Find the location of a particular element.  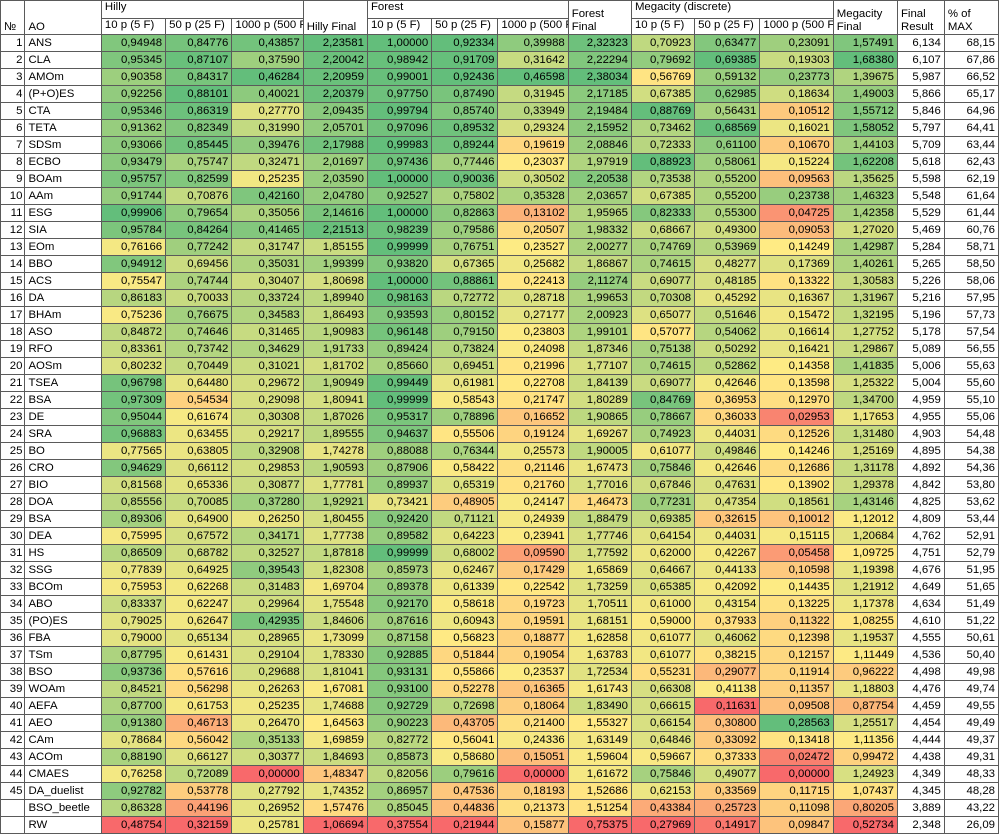

value-cell: 1,90593 is located at coordinates (335, 468).